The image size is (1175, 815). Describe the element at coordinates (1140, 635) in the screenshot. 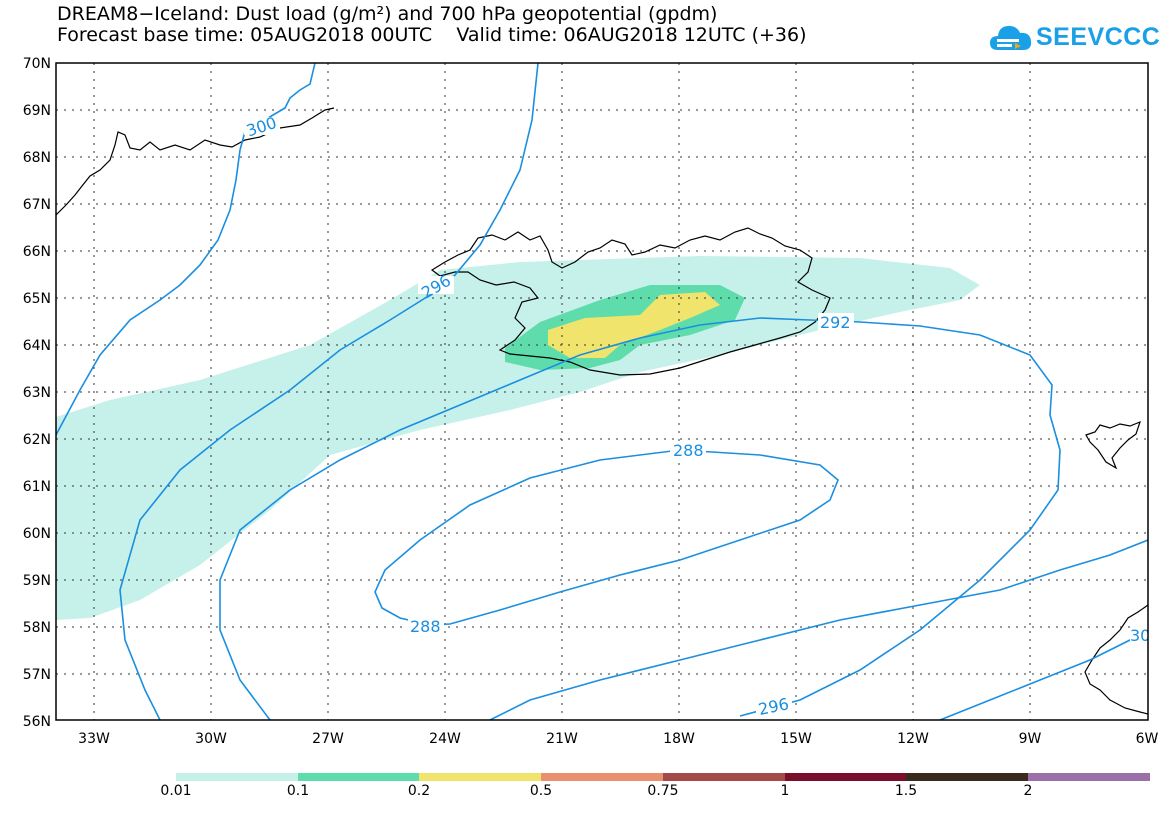

I see `contour-label-300-right: 30` at that location.